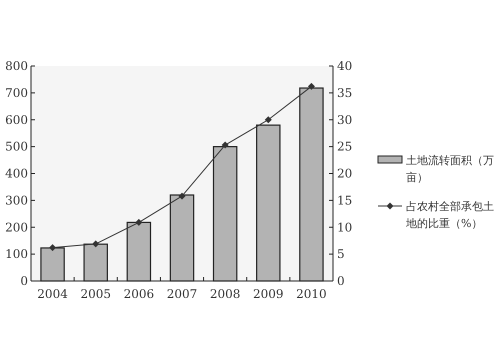 Image resolution: width=500 pixels, height=362 pixels. I want to click on y-tick-label: 800, so click(16, 66).